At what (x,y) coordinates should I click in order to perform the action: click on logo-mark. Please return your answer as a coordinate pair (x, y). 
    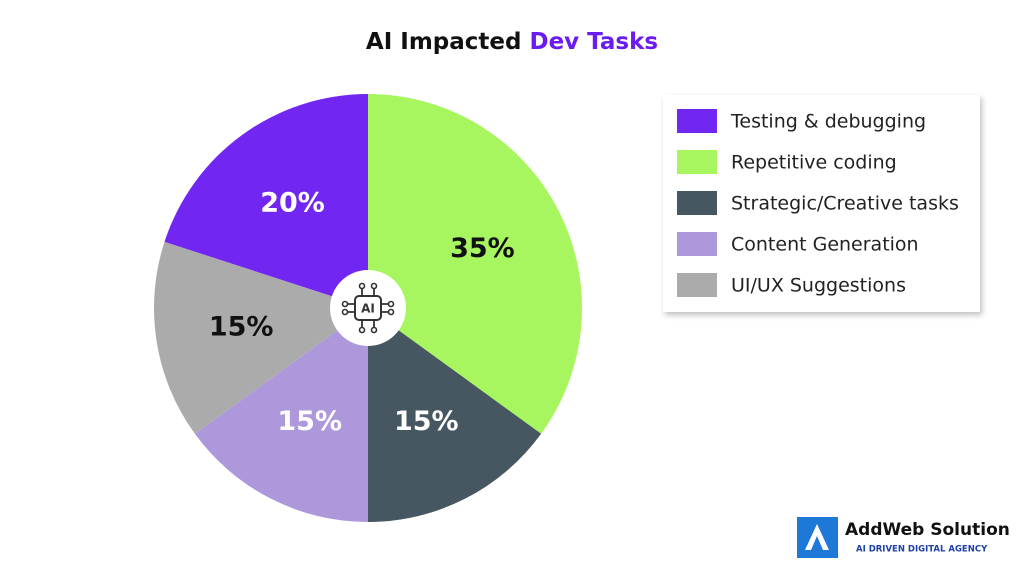
    Looking at the image, I should click on (817, 537).